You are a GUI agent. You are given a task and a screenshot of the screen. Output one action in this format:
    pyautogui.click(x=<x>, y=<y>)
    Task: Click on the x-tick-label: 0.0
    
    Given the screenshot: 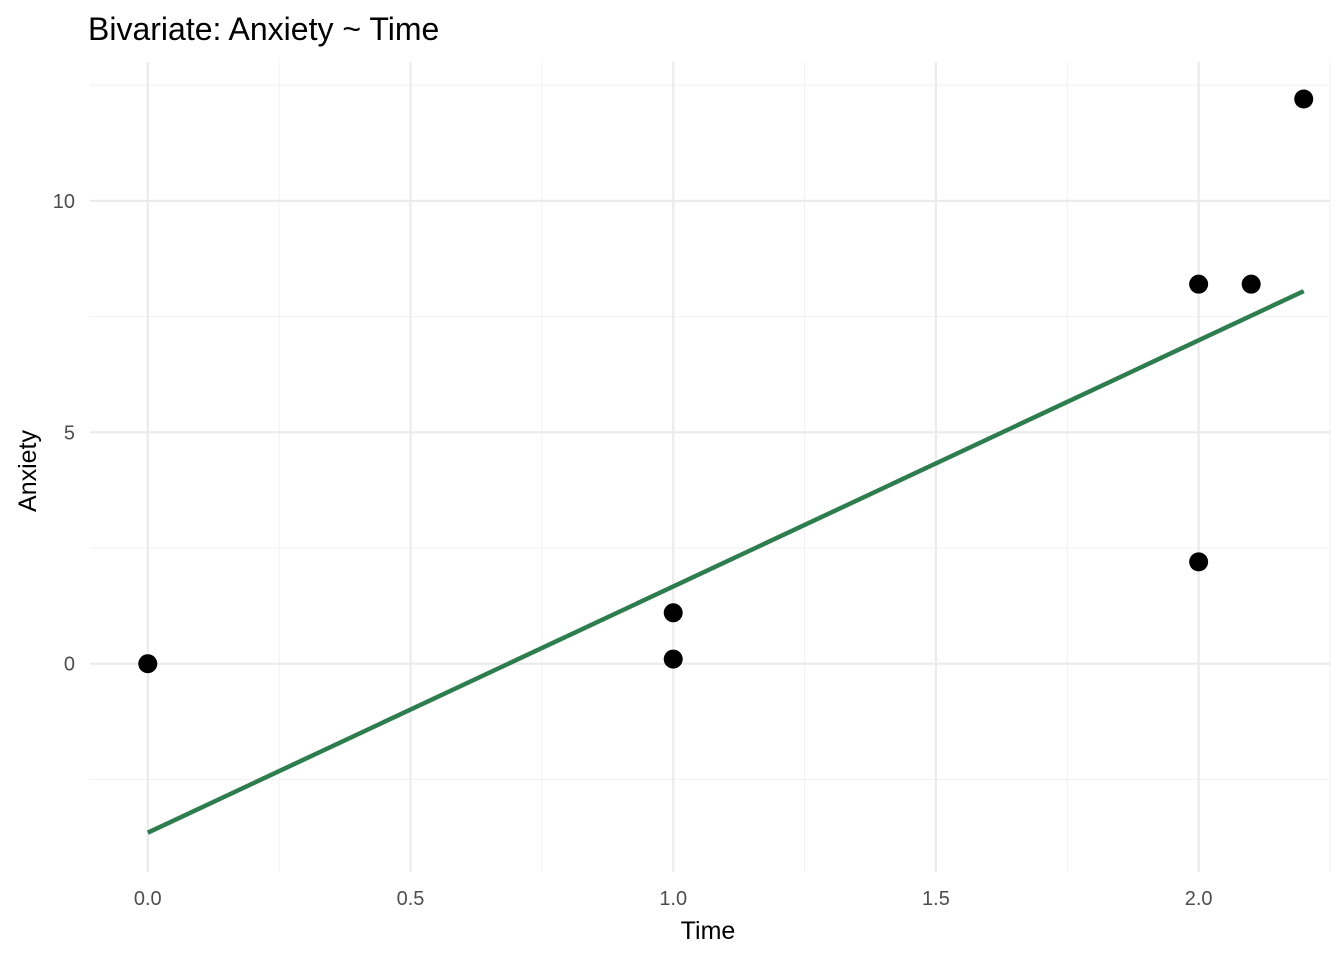 What is the action you would take?
    pyautogui.click(x=148, y=899)
    